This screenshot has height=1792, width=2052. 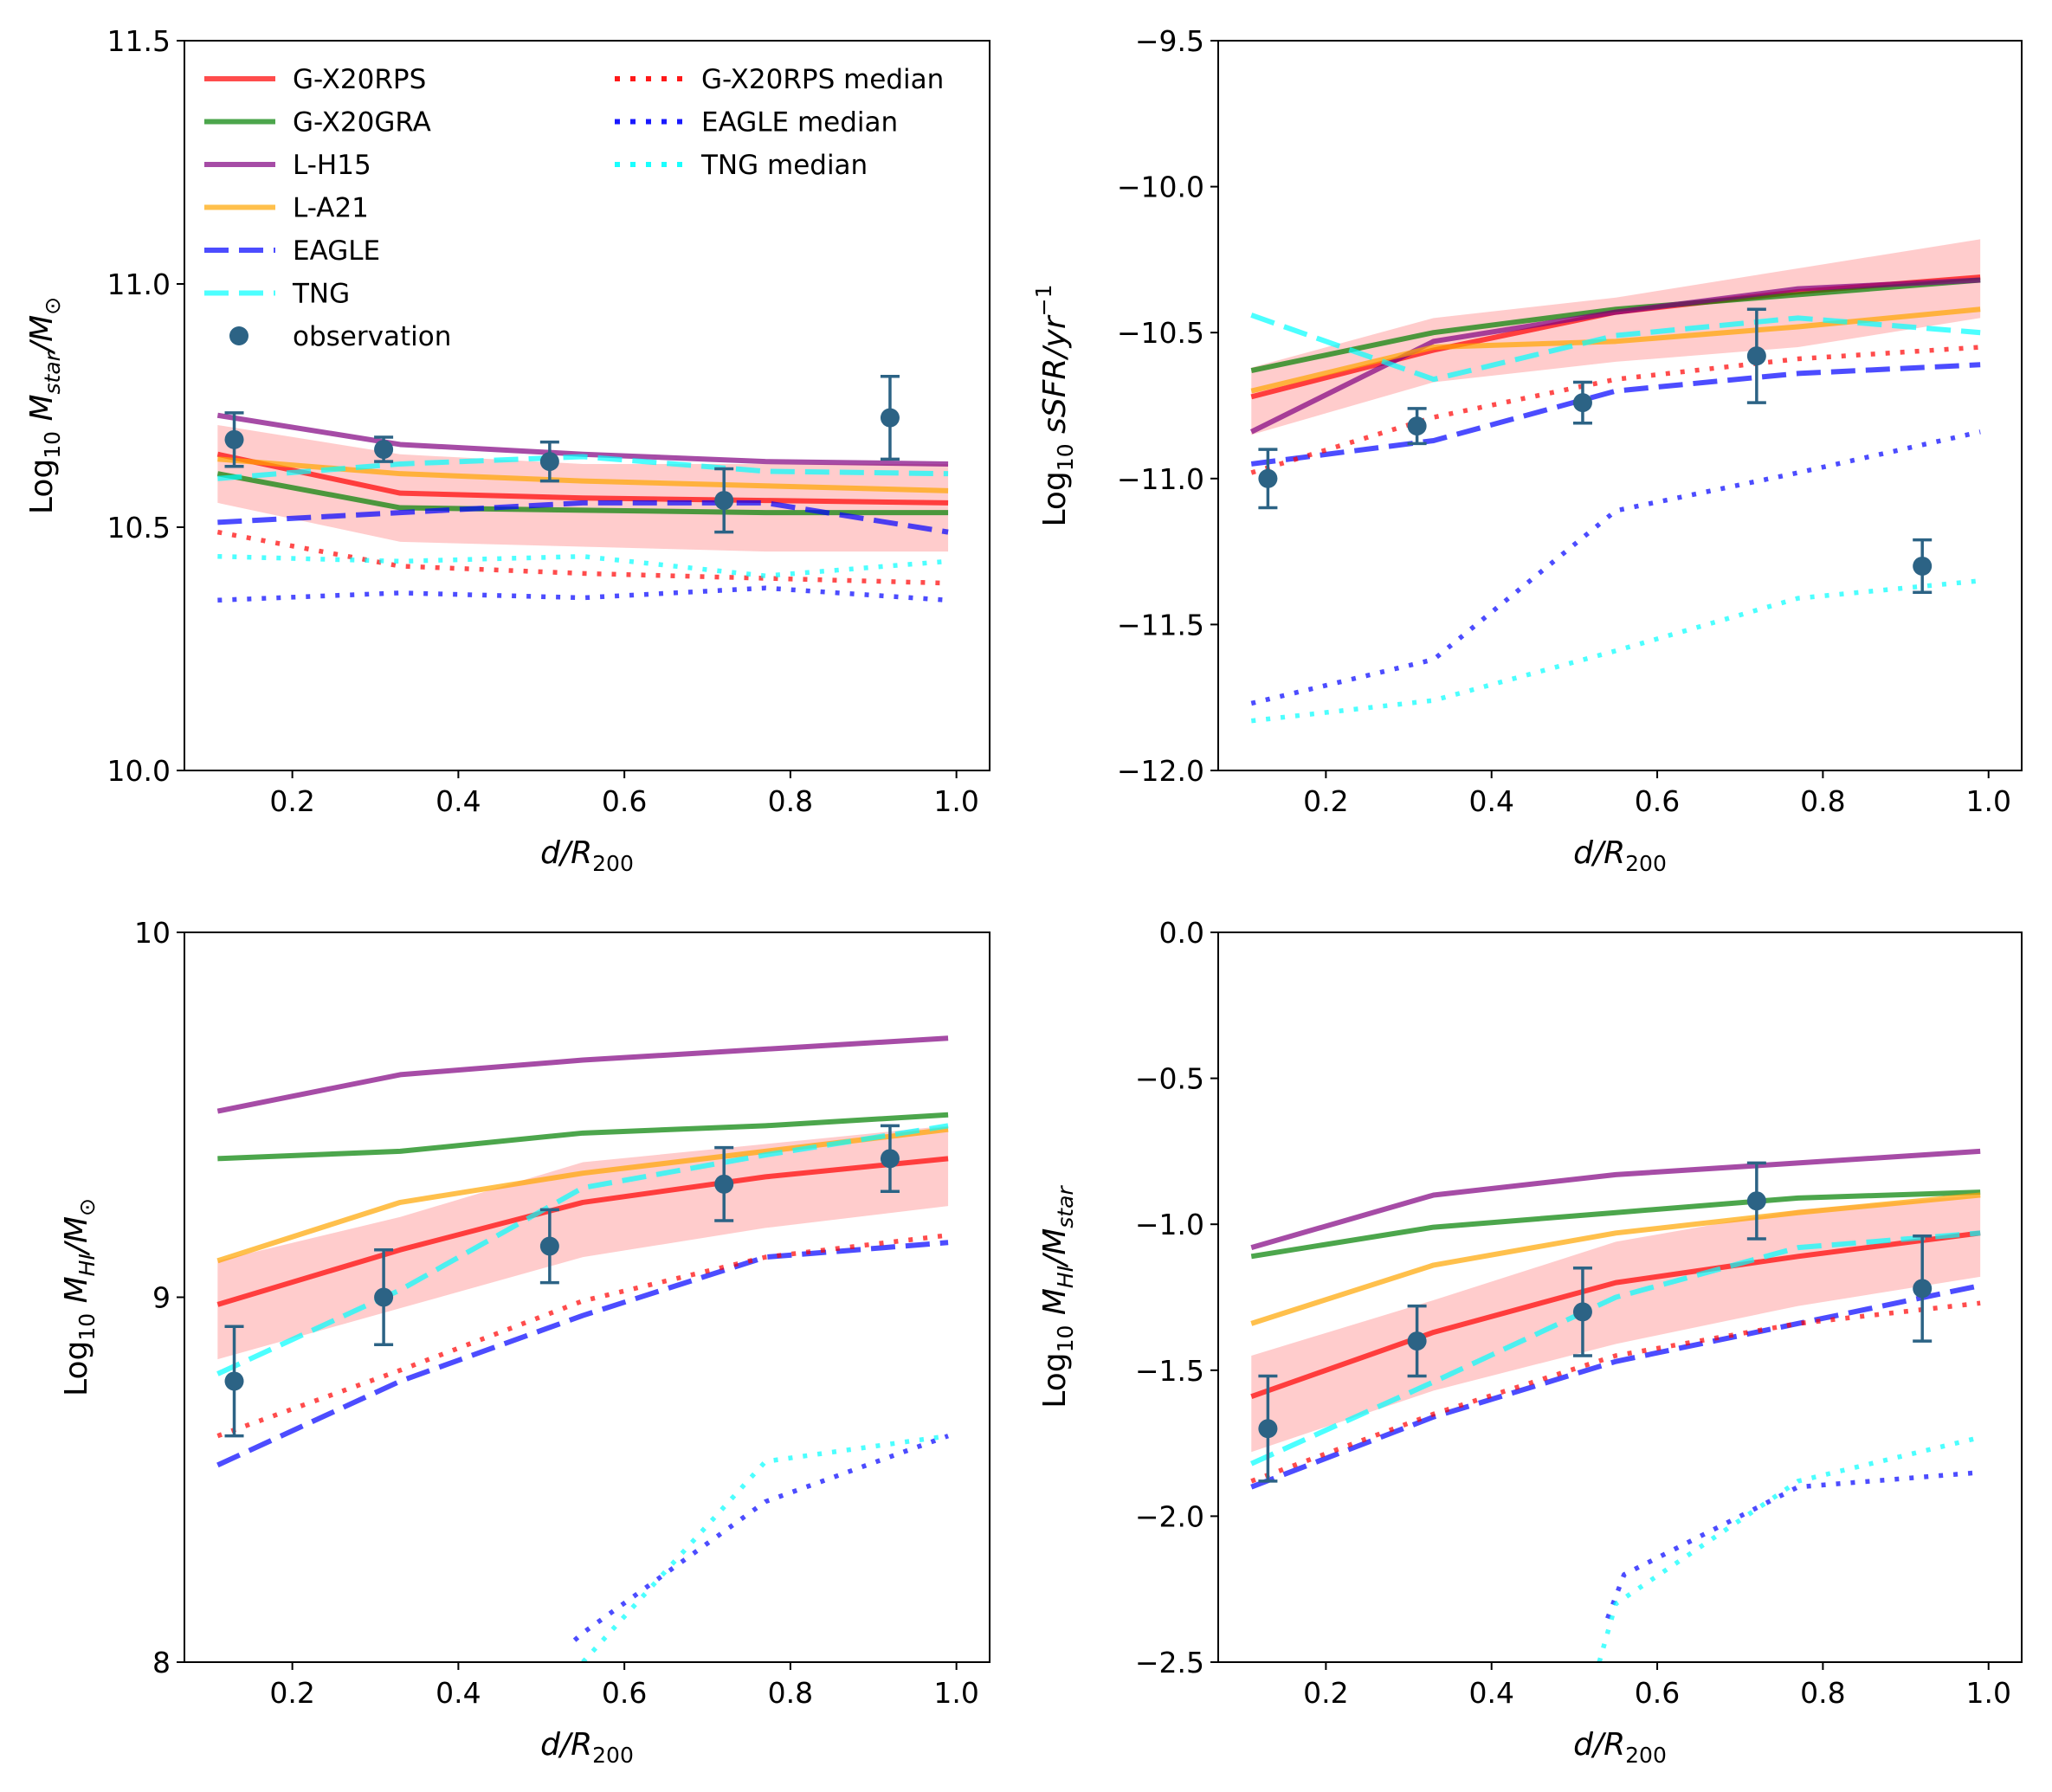 What do you see at coordinates (1615, 1314) in the screenshot?
I see `series-g-x20rps` at bounding box center [1615, 1314].